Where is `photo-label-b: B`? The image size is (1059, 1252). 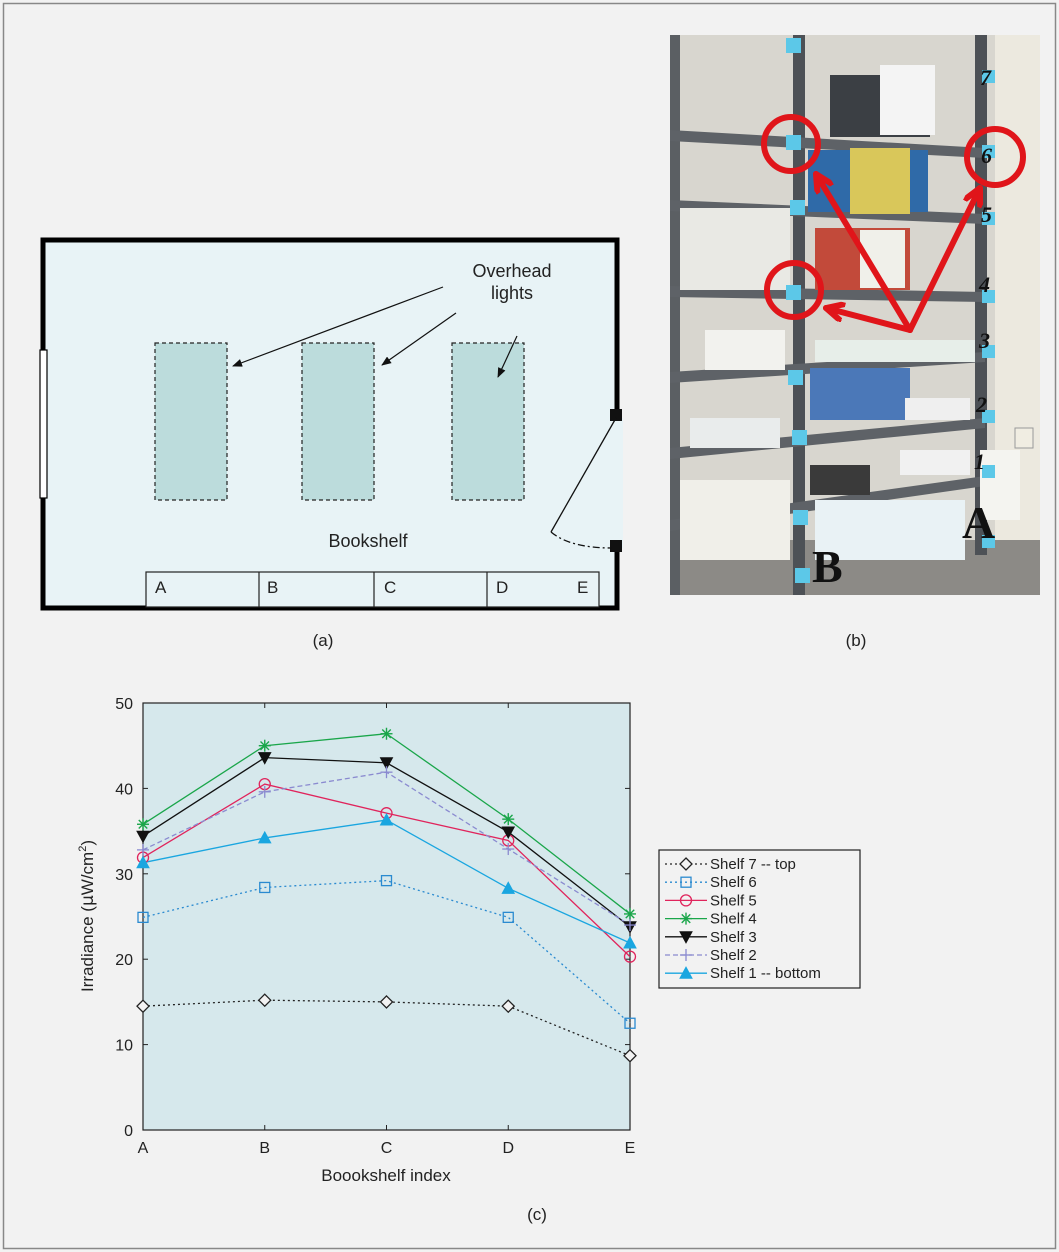
photo-label-b: B is located at coordinates (827, 566).